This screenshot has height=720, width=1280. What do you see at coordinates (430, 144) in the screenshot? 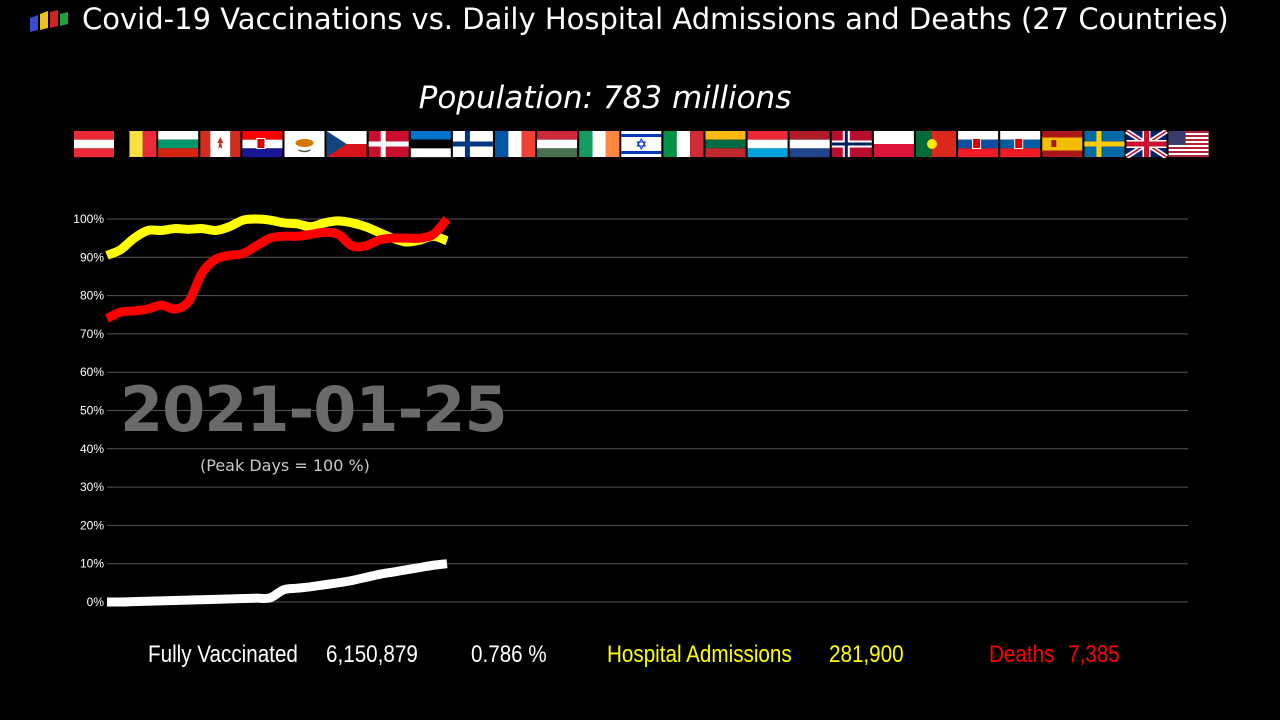
I see `estonia-flag-icon` at bounding box center [430, 144].